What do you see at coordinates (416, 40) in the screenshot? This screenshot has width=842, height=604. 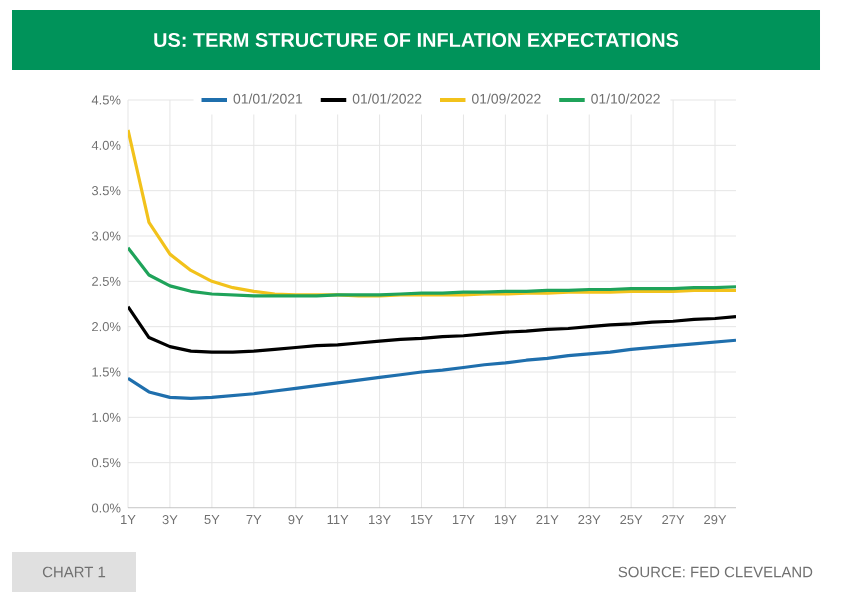 I see `chart-title: US: TERM STRUCTURE OF INFLATION EXPECTATIONS` at bounding box center [416, 40].